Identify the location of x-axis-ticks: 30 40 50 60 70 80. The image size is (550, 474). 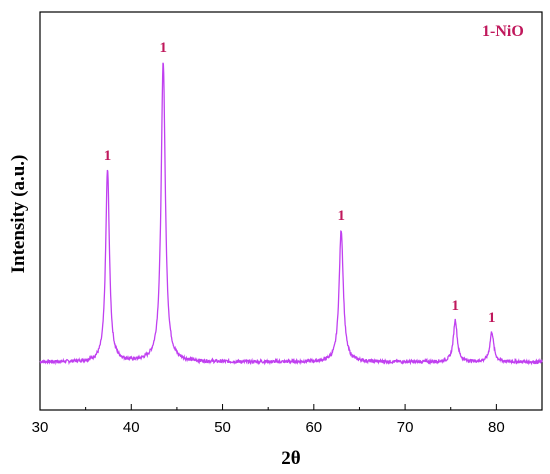
(268, 420).